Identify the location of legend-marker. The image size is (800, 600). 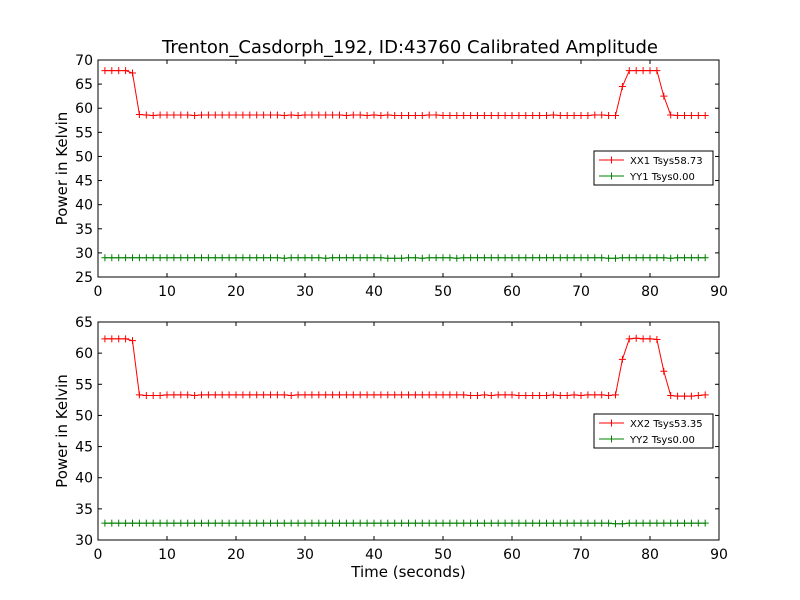
(611, 423).